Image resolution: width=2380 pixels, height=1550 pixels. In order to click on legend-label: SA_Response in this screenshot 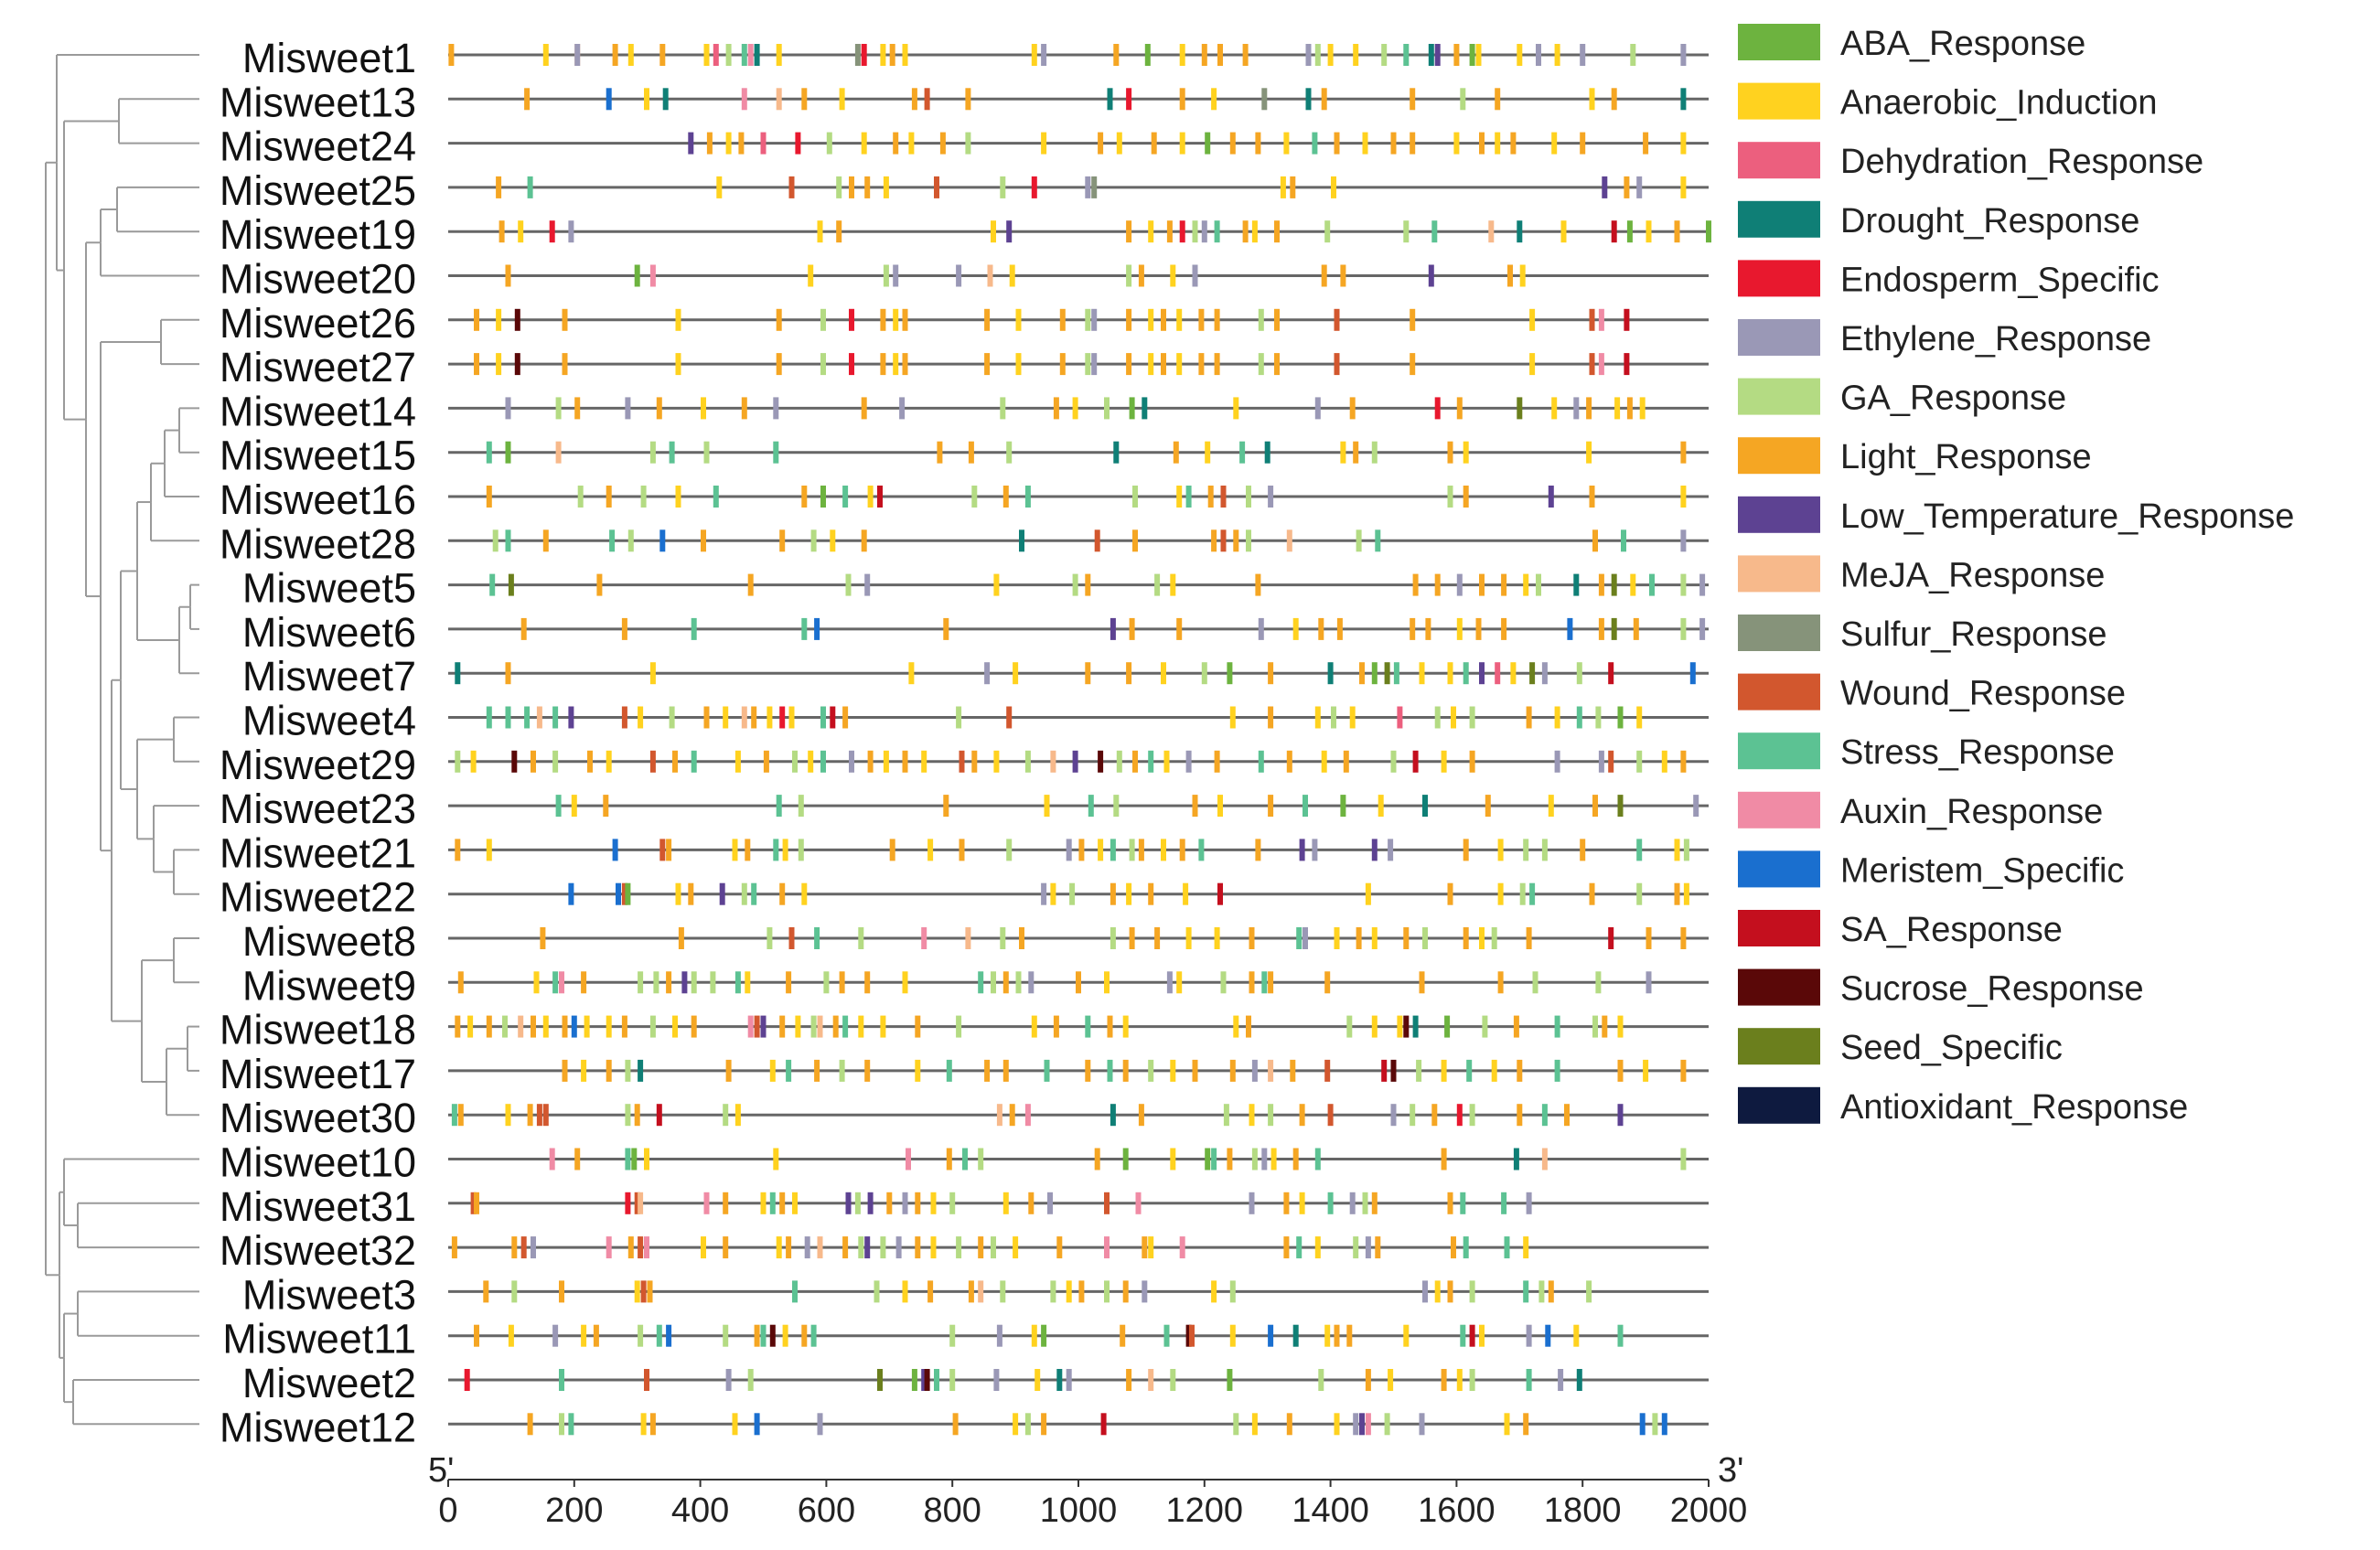, I will do `click(1951, 930)`.